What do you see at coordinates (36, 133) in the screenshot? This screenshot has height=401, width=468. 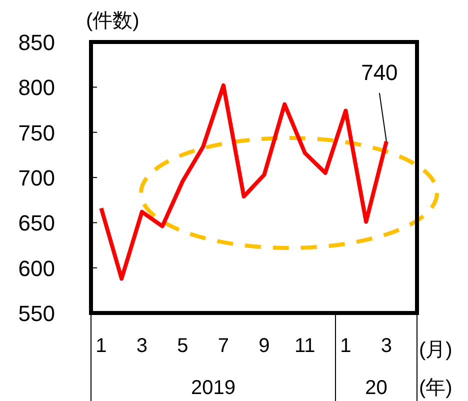 I see `ytick: 750` at bounding box center [36, 133].